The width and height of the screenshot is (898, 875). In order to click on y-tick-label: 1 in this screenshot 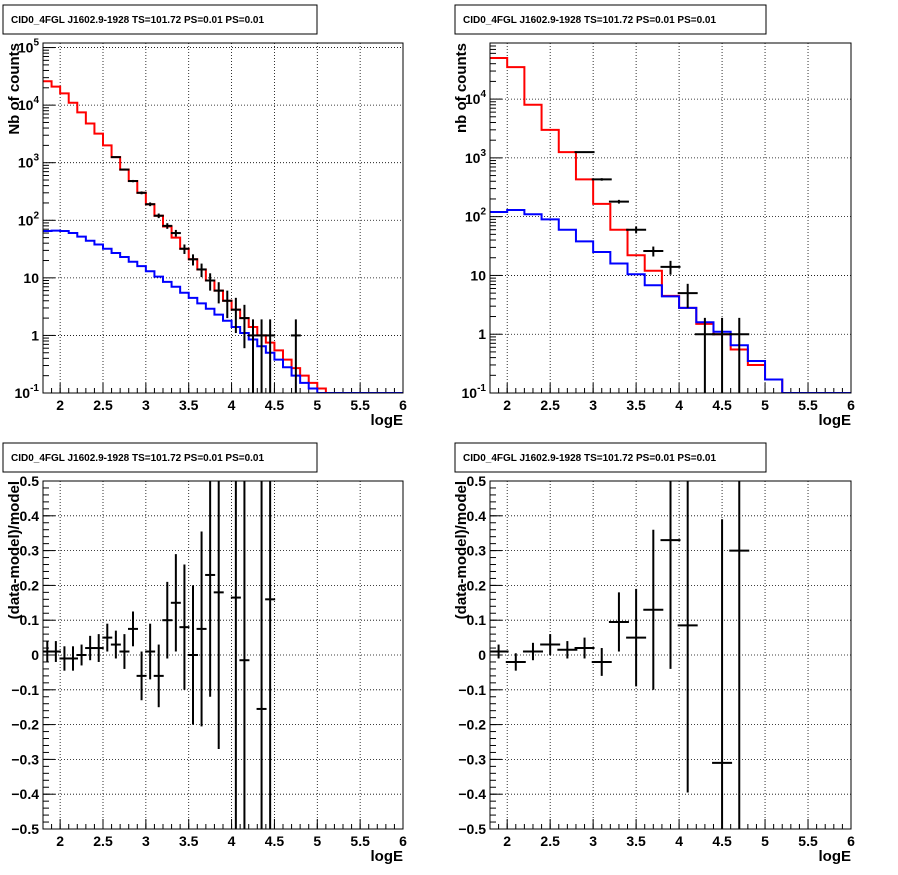, I will do `click(482, 334)`.